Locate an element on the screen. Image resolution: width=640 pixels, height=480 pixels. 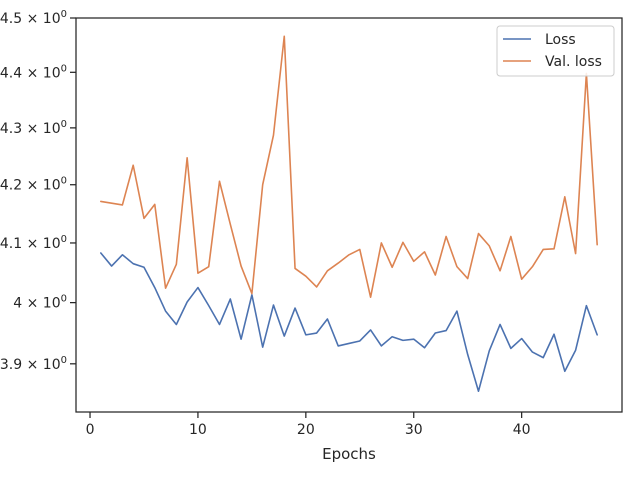
x-tick-label: 40 is located at coordinates (522, 430).